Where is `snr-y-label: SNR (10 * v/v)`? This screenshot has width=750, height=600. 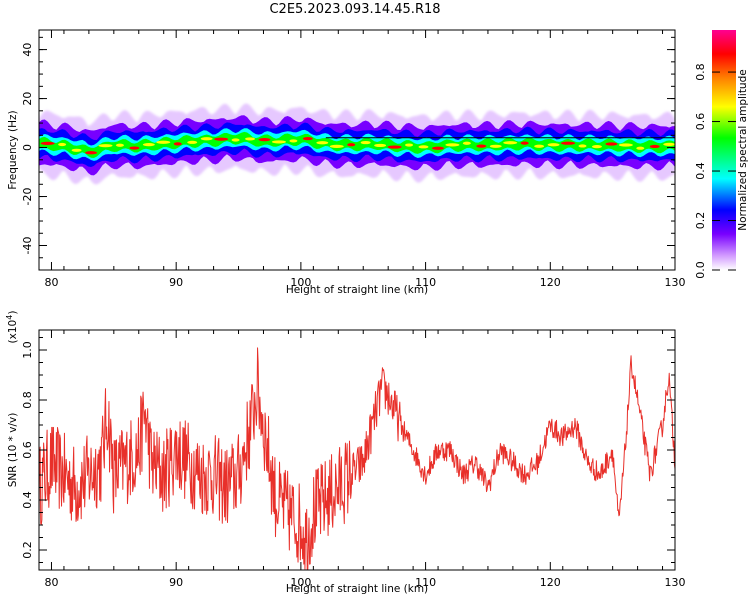
snr-y-label: SNR (10 * v/v) is located at coordinates (13, 450).